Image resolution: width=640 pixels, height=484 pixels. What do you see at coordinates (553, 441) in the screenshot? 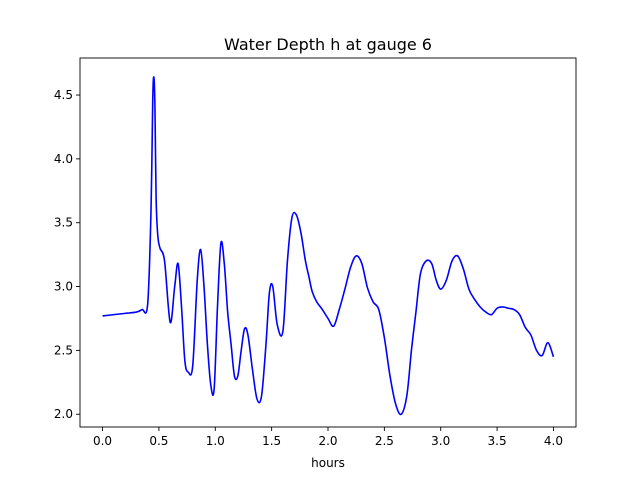
I see `x-tick-label: 4.0` at bounding box center [553, 441].